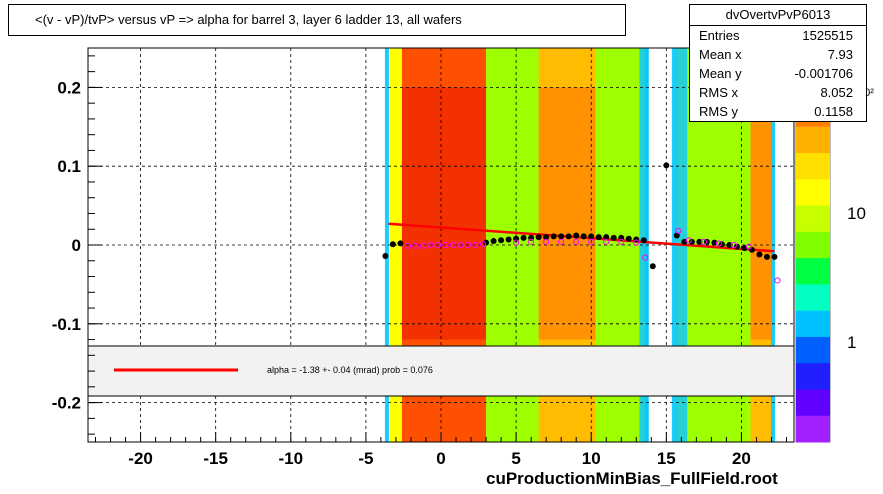 This screenshot has height=494, width=883. Describe the element at coordinates (856, 213) in the screenshot. I see `colorbar-label-10: 10` at that location.